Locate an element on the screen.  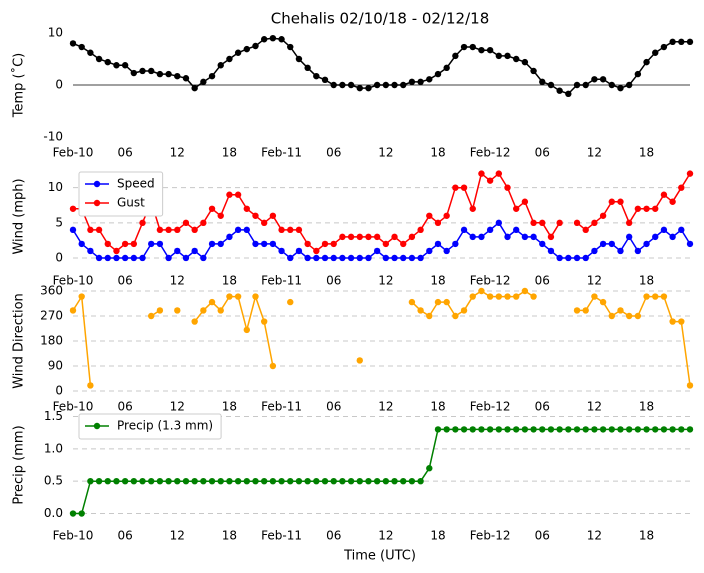
legend: Precip (1.3 mm) is located at coordinates (150, 426).